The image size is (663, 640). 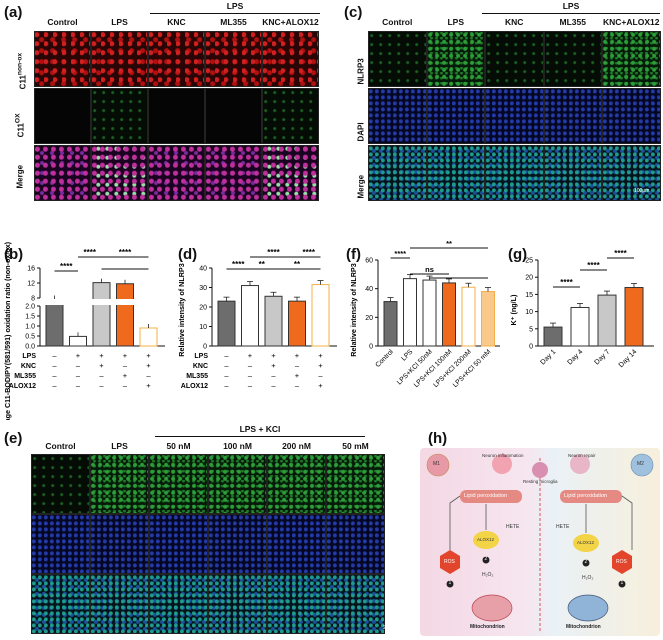 What do you see at coordinates (369, 289) in the screenshot?
I see `y-tick-label: 40` at bounding box center [369, 289].